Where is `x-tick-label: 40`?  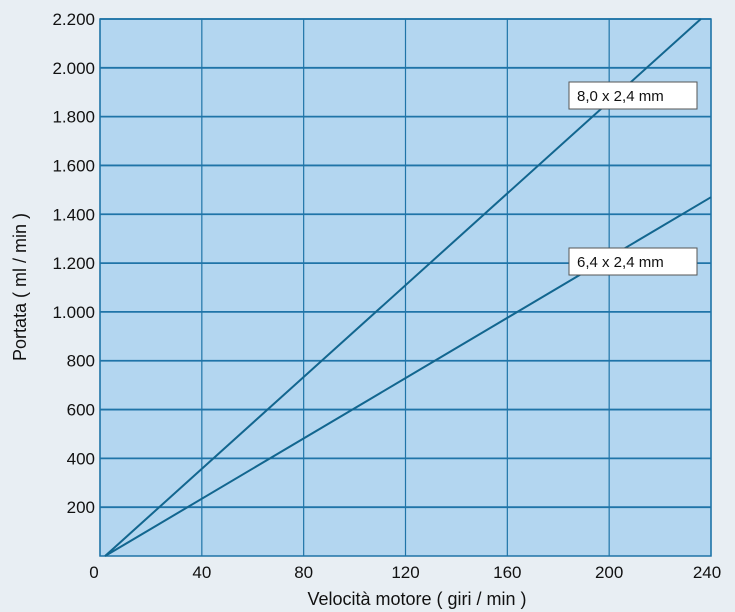 x-tick-label: 40 is located at coordinates (201, 572).